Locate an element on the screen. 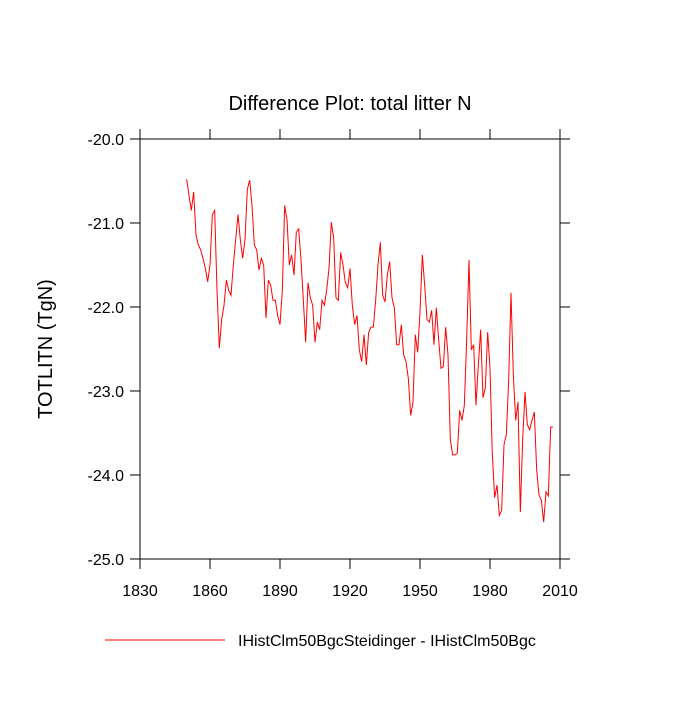 This screenshot has height=705, width=700. y-tick-label: -20.0 is located at coordinates (106, 140).